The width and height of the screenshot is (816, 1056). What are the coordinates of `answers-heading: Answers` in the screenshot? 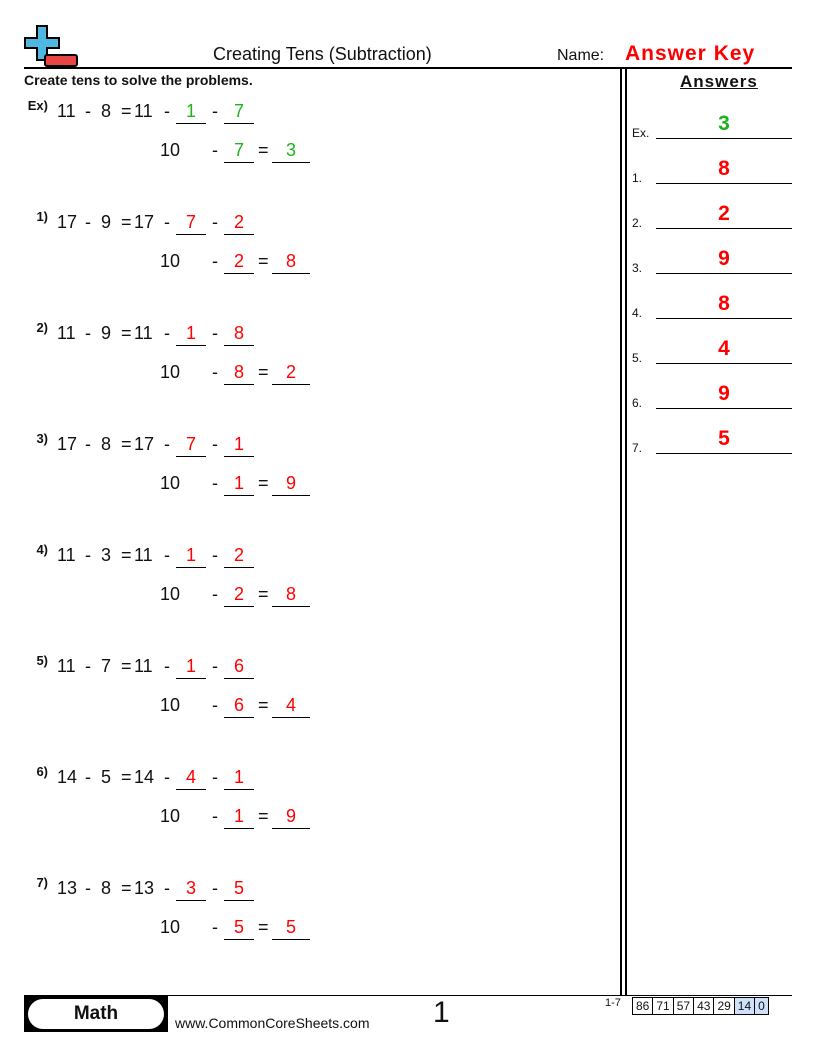 It's located at (719, 81).